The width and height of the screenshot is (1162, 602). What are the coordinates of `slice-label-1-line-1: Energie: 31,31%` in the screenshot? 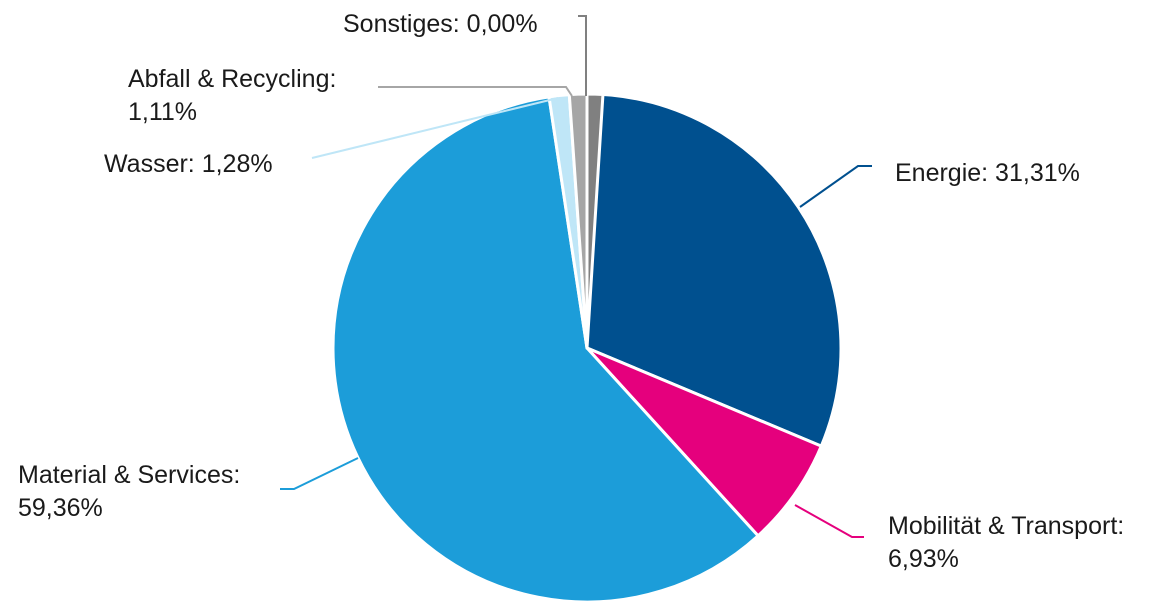 It's located at (987, 173).